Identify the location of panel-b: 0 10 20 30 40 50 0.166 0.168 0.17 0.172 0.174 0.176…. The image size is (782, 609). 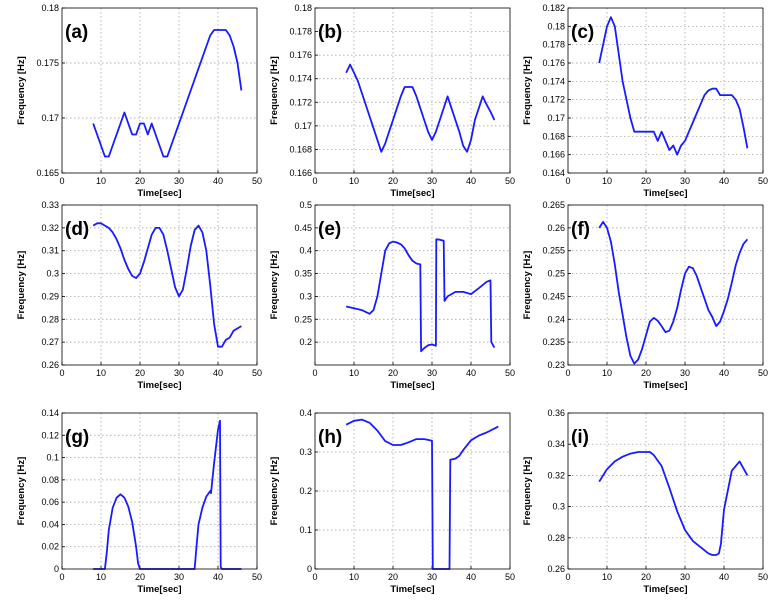
(392, 101).